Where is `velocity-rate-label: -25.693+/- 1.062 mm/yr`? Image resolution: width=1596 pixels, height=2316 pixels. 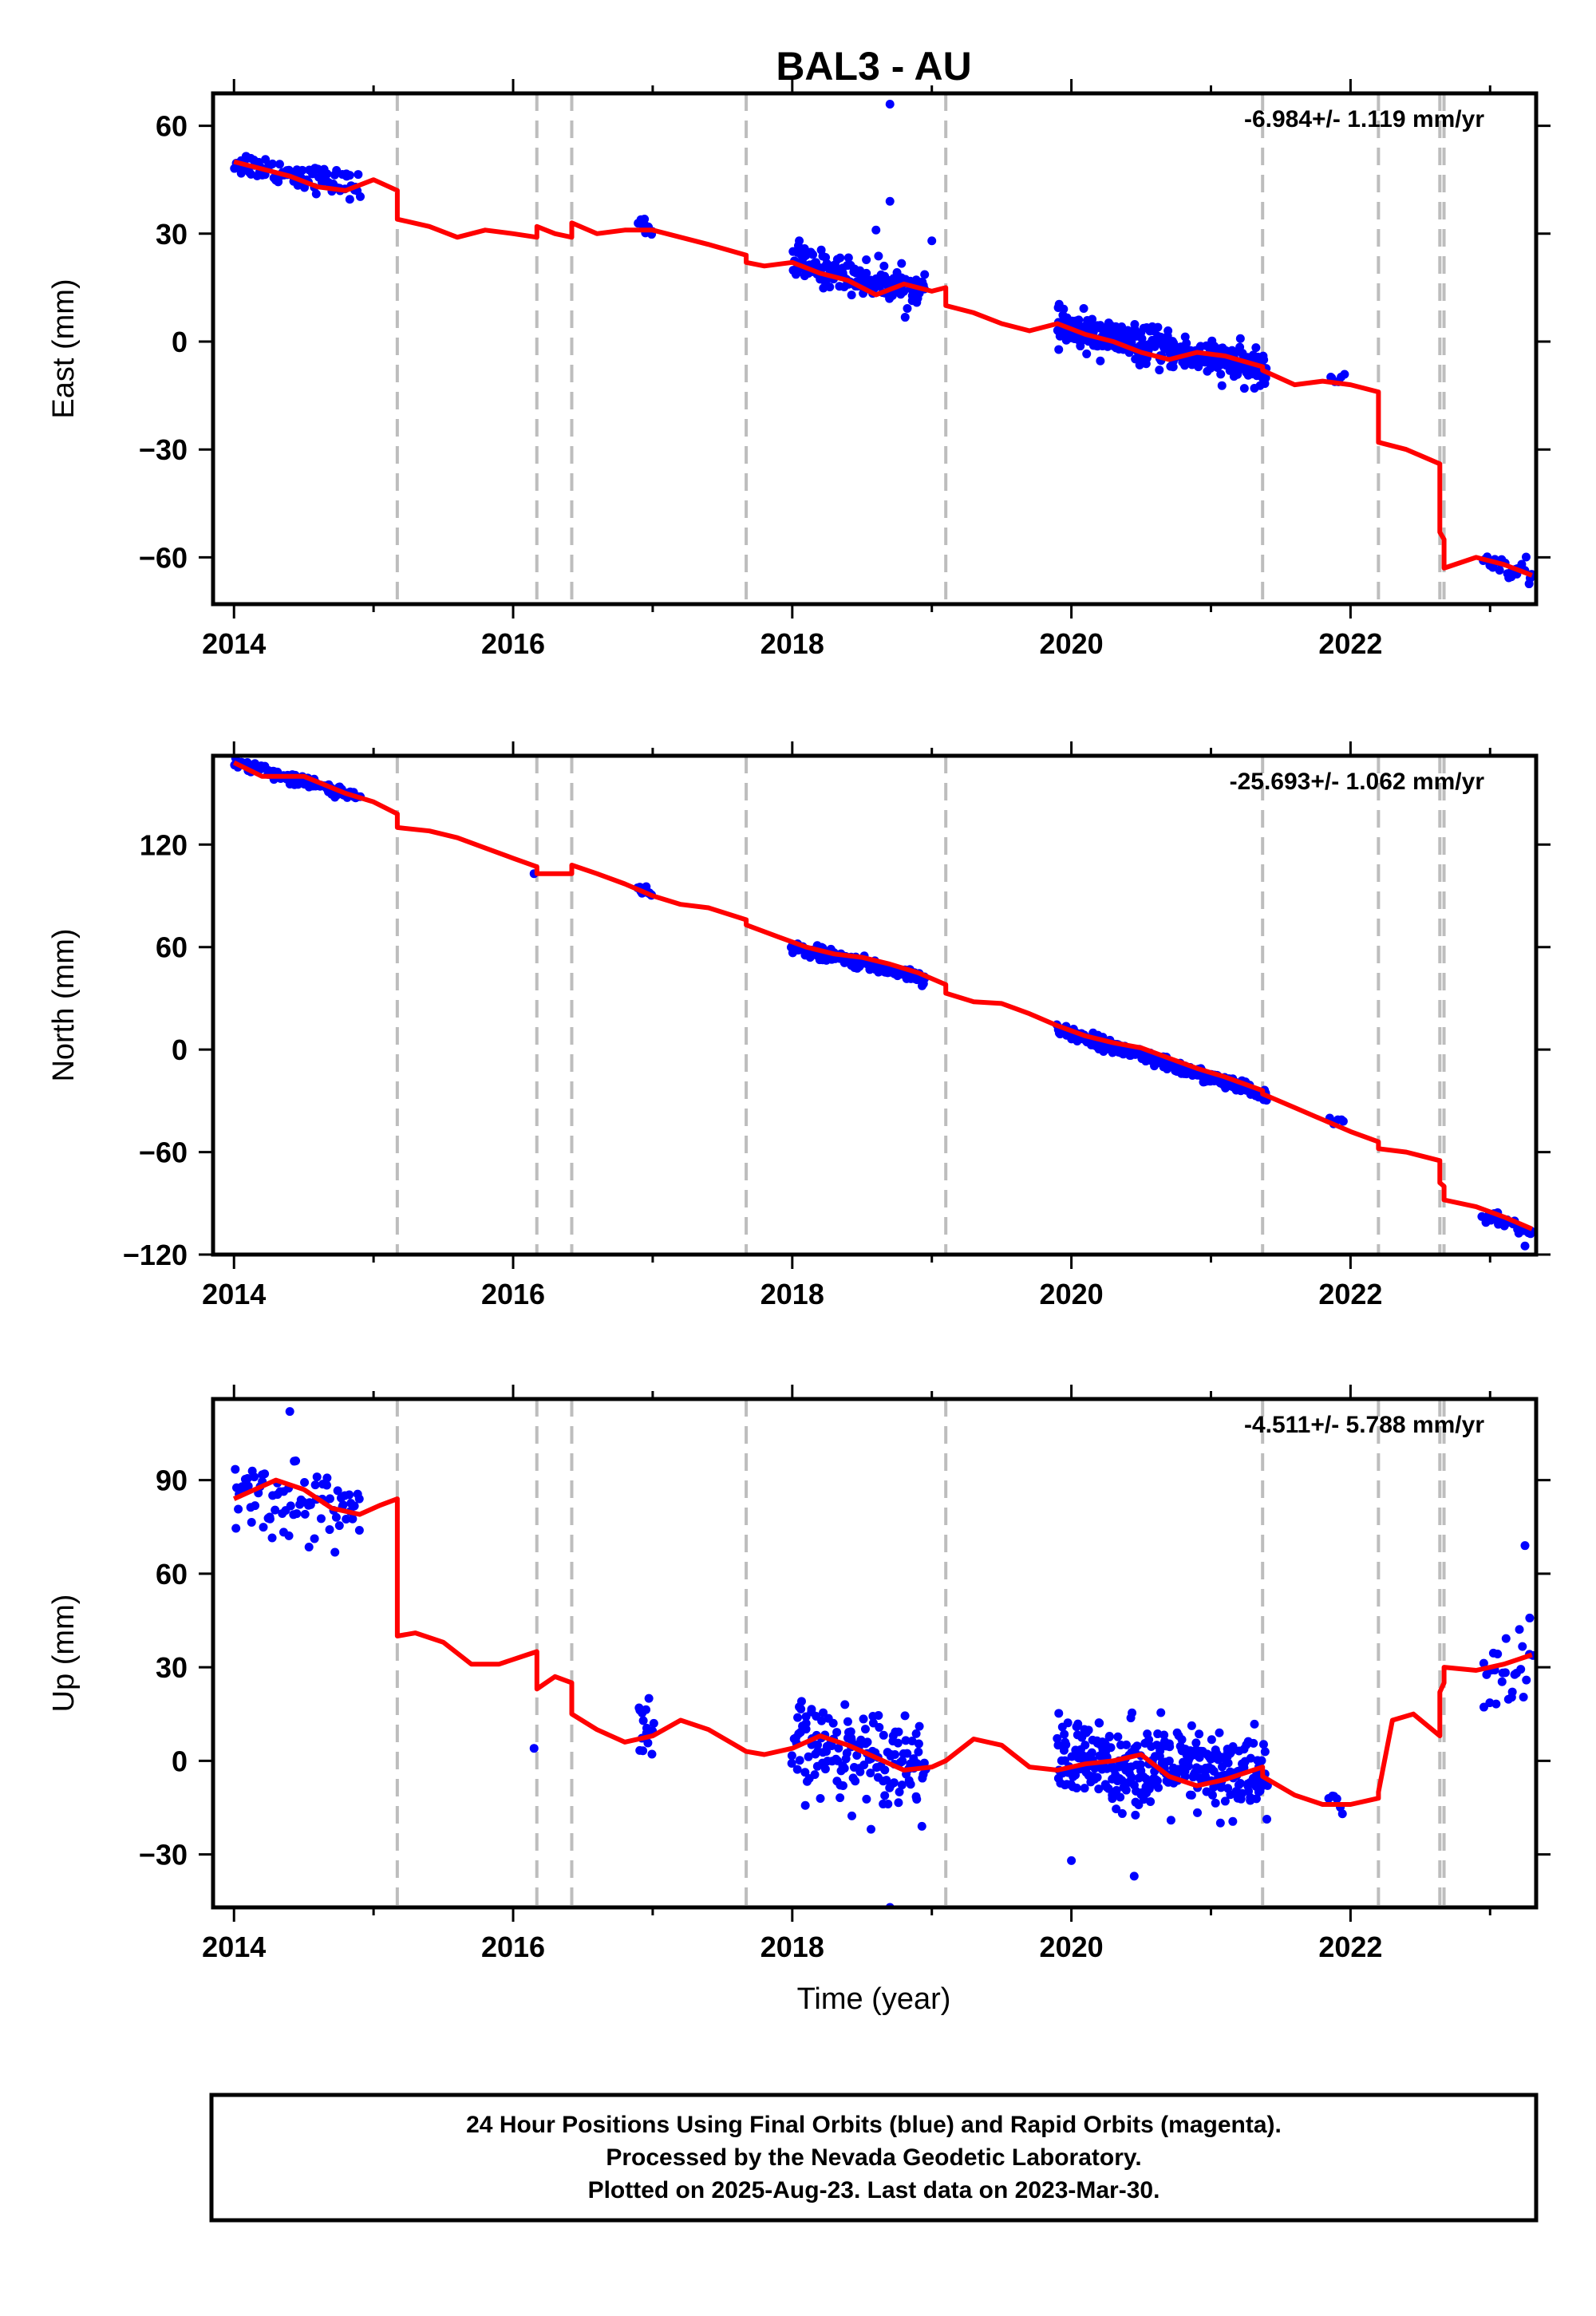 velocity-rate-label: -25.693+/- 1.062 mm/yr is located at coordinates (1357, 782).